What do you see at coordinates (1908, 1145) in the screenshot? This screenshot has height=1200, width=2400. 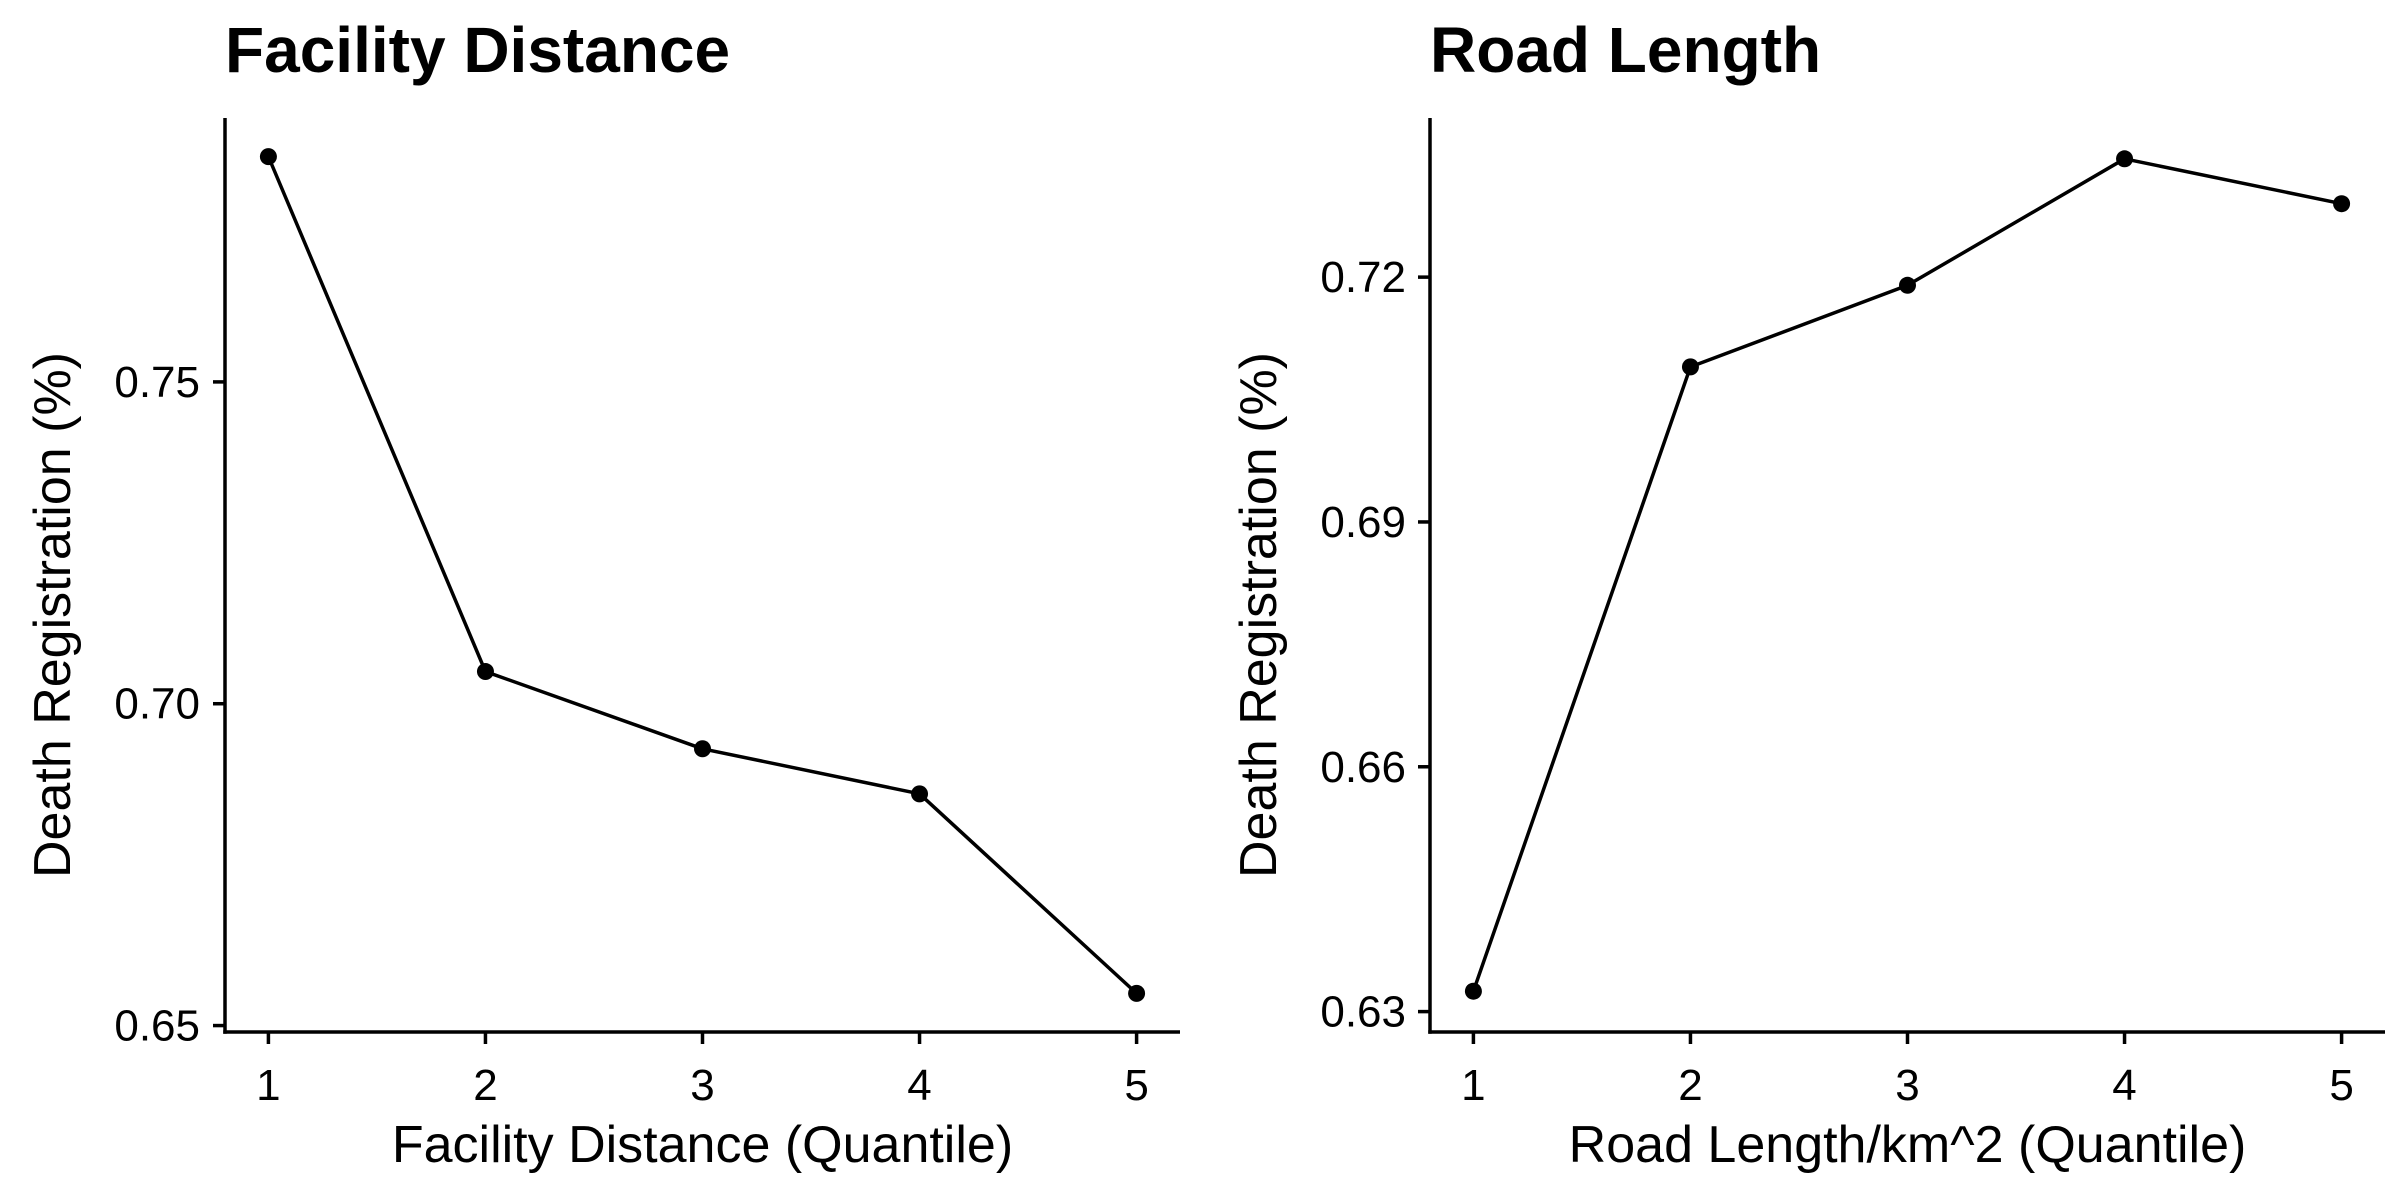 I see `x-axis-label: Road Length/km^2 (Quantile)` at bounding box center [1908, 1145].